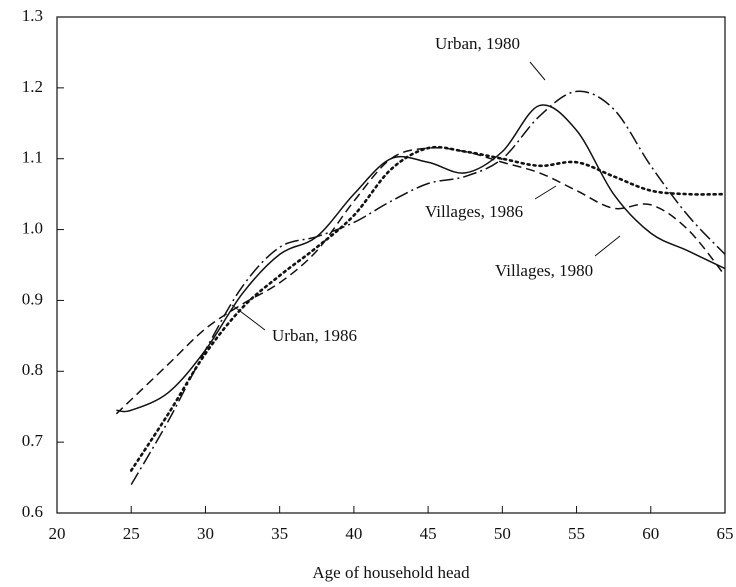 The image size is (736, 587). Describe the element at coordinates (32, 298) in the screenshot. I see `y-tick-label: 0.9` at that location.